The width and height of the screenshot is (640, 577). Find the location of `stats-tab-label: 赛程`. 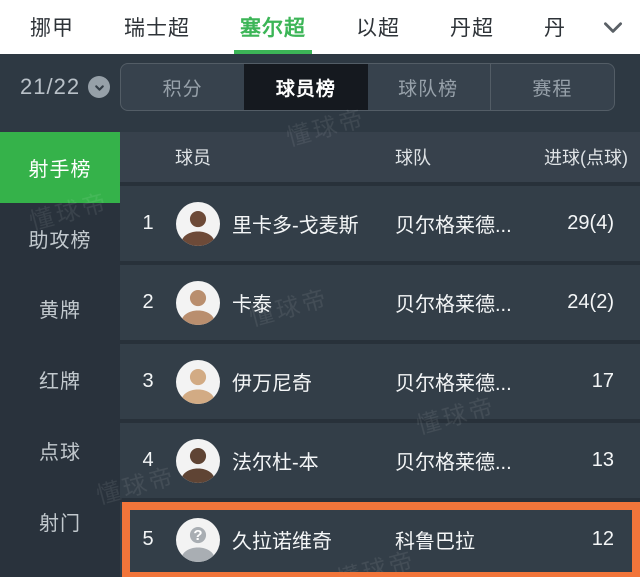

stats-tab-label: 赛程 is located at coordinates (552, 89).